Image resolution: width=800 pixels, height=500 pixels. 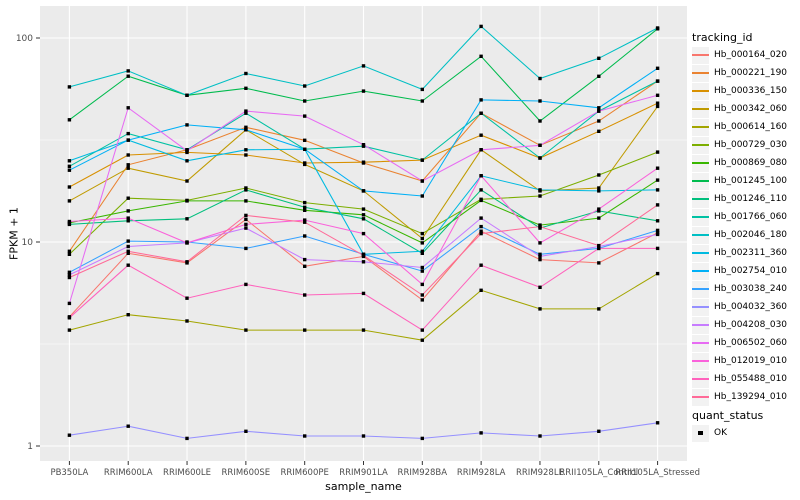 I want to click on legend-entry-Hb_000164_020: Hb_000164_020, so click(x=745, y=55).